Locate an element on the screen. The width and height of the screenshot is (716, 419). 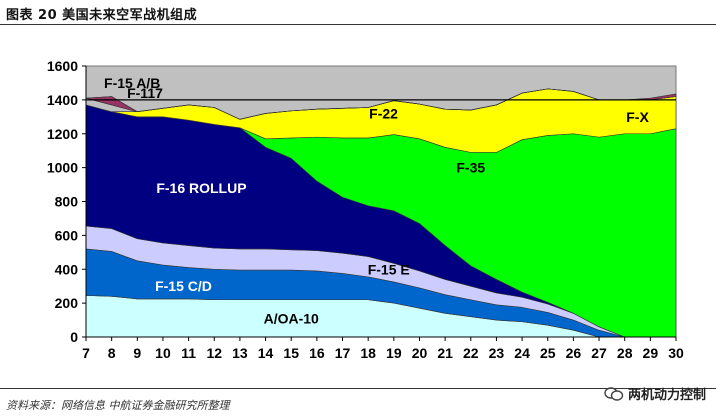
source-note: 资料来源：网络信息 中航证券金融研究所整理 is located at coordinates (118, 405).